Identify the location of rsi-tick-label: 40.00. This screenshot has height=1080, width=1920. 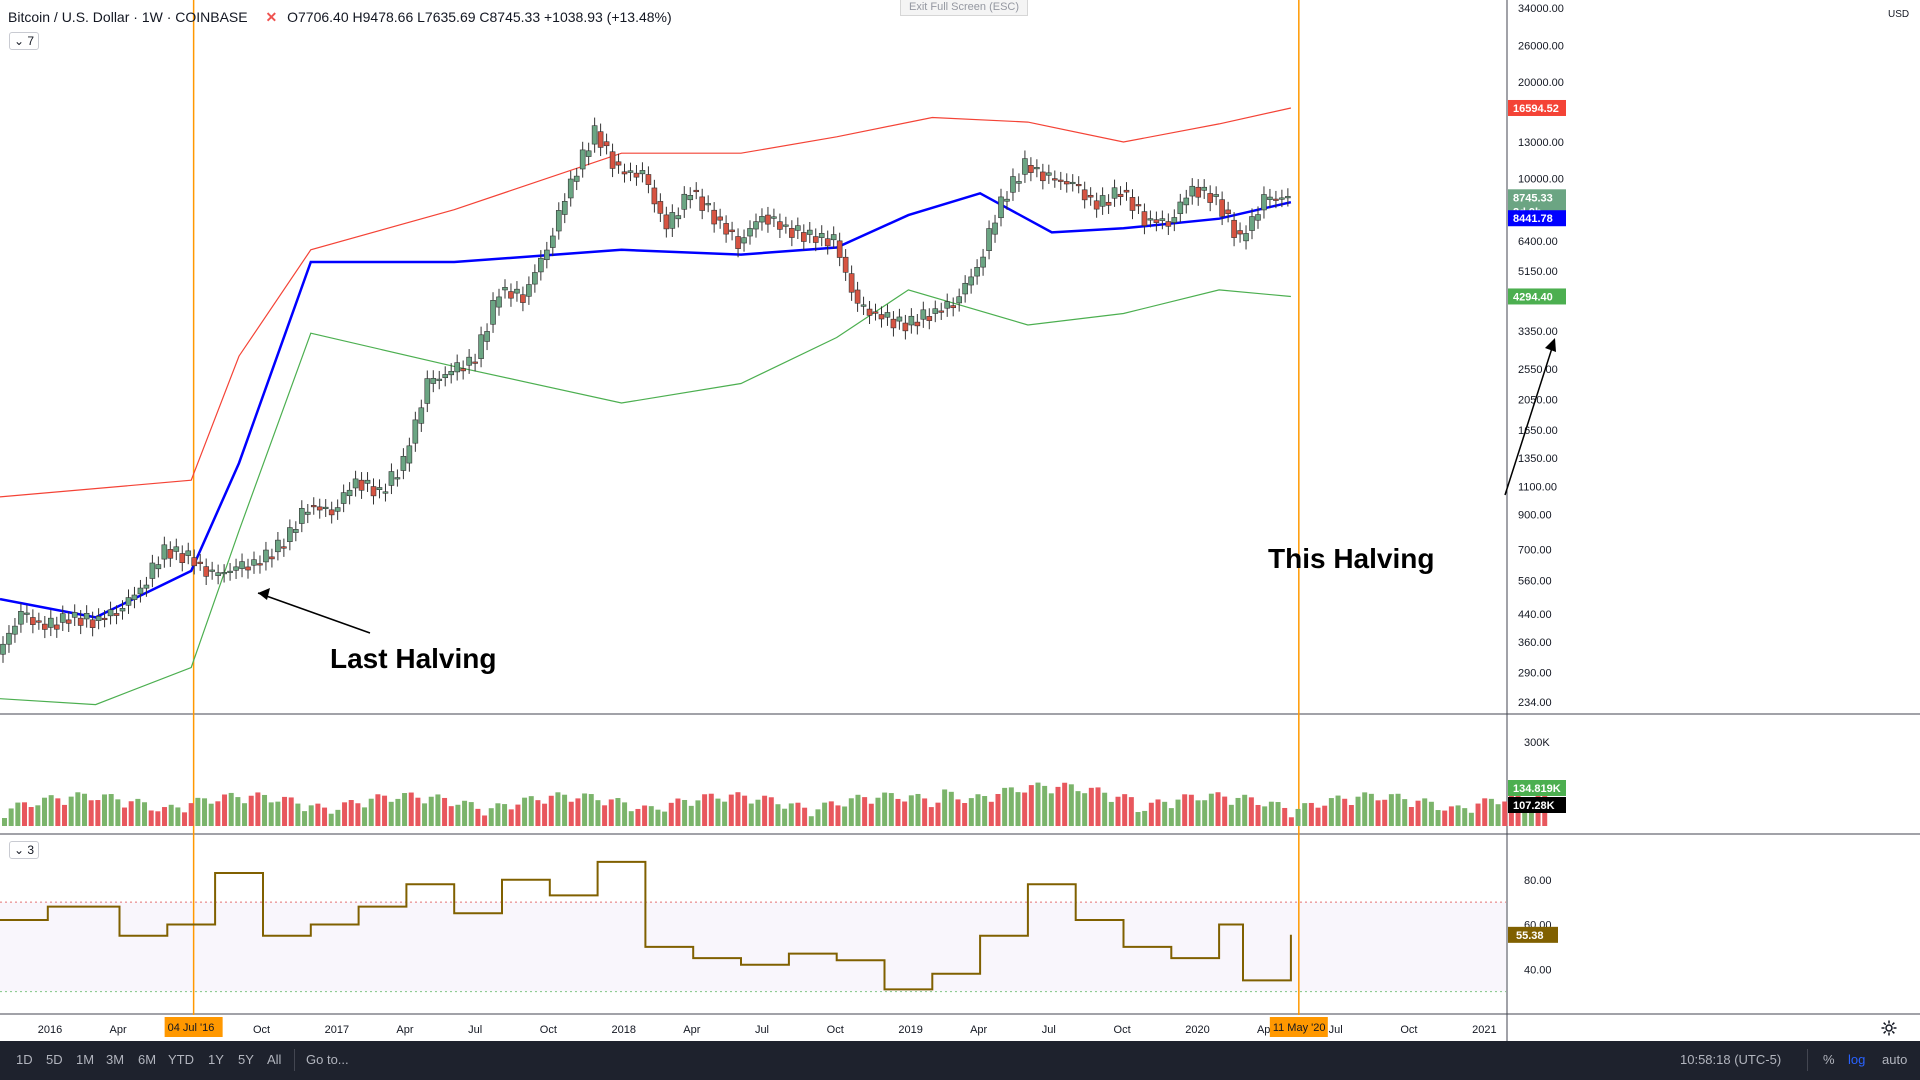
(1538, 970).